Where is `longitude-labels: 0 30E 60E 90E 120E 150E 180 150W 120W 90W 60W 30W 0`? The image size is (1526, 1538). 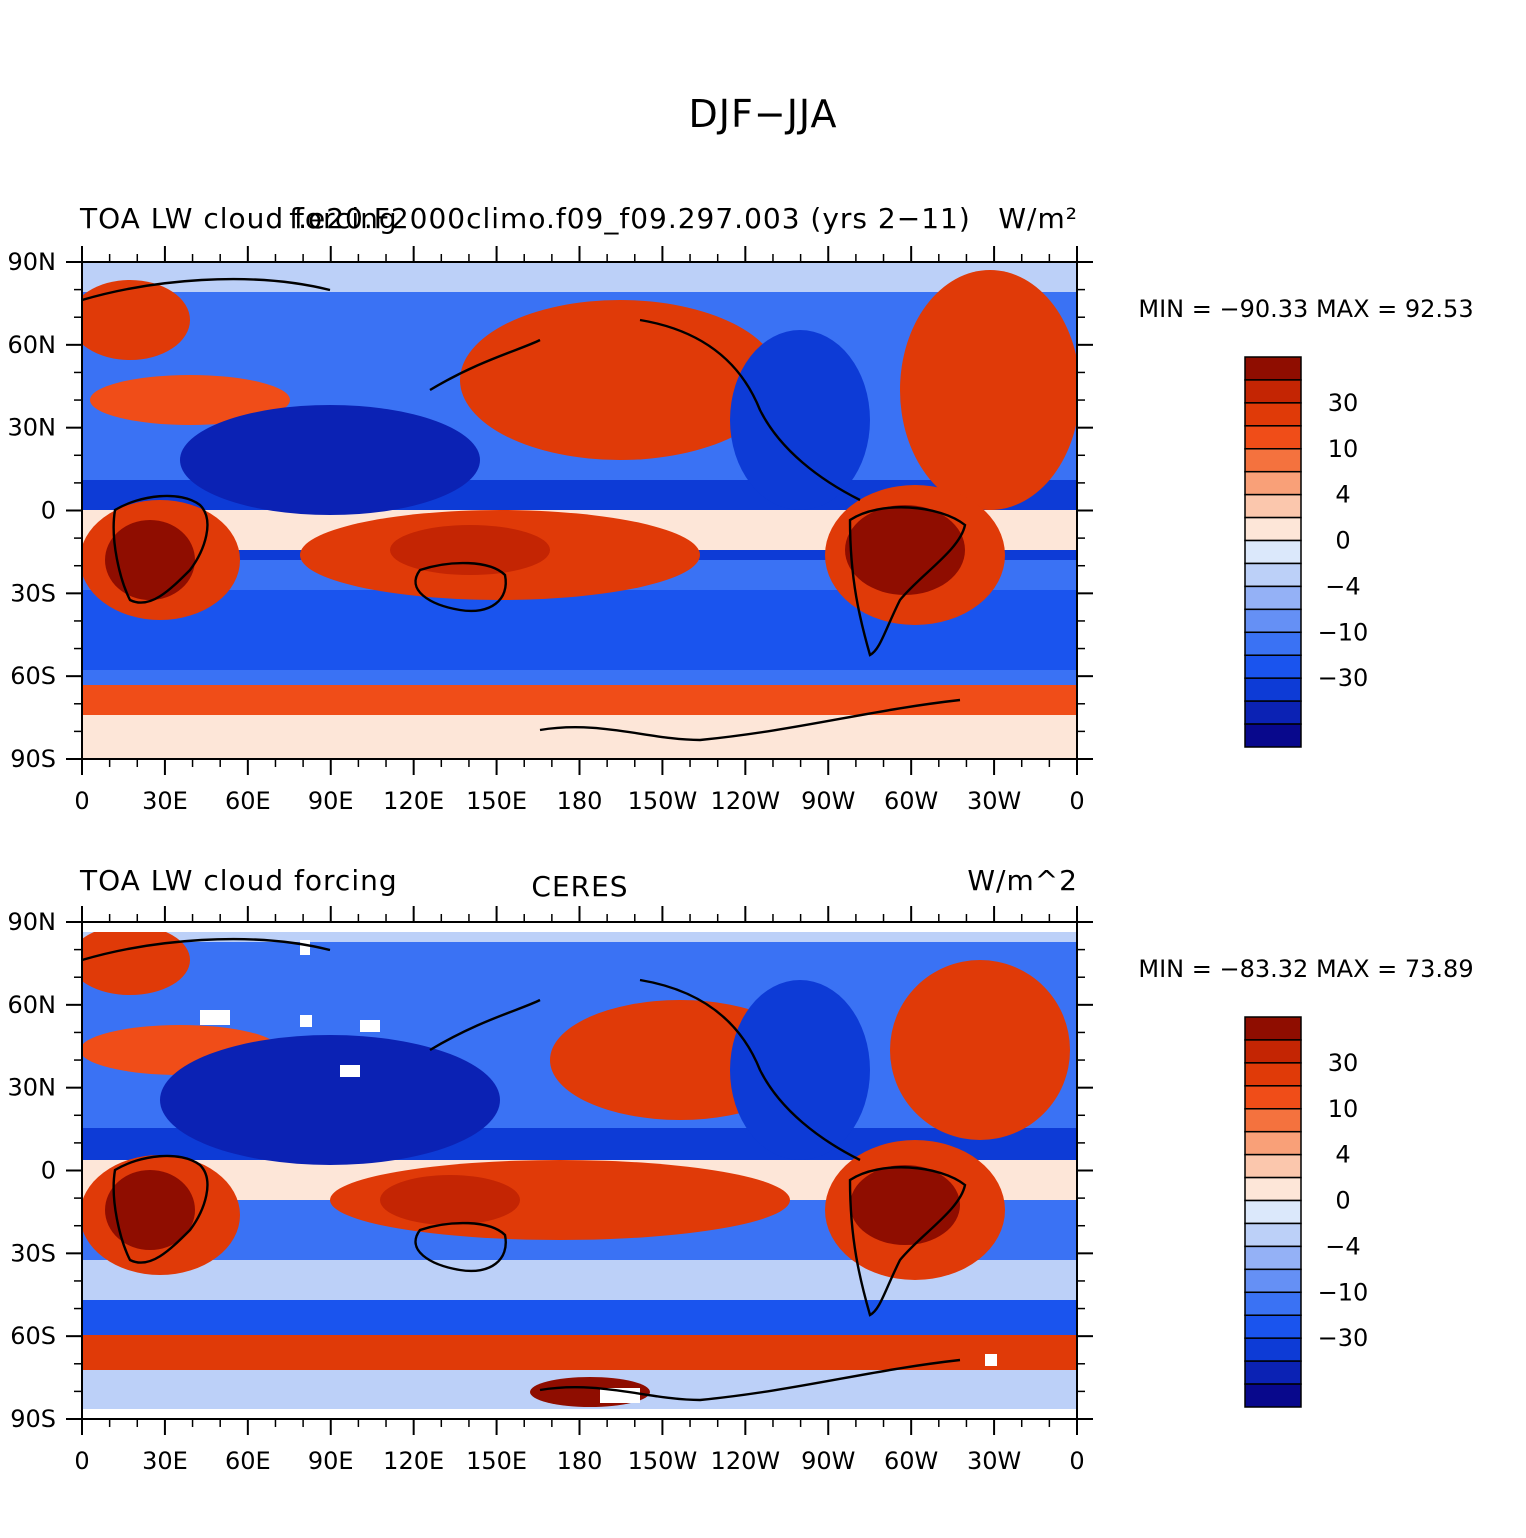
longitude-labels: 0 30E 60E 90E 120E 150E 180 150W 120W 90W 60W 30W 0 is located at coordinates (579, 801).